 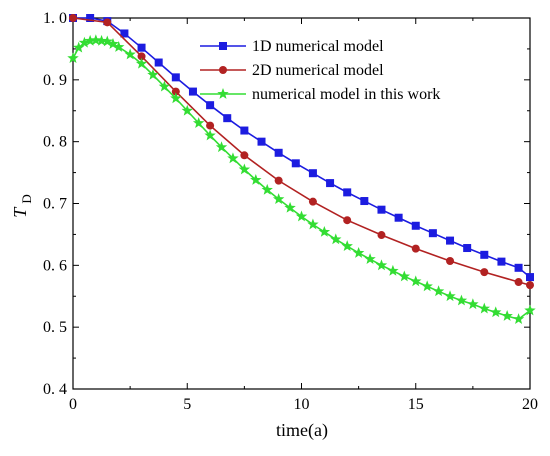 What do you see at coordinates (416, 404) in the screenshot?
I see `x-tick-label: 15` at bounding box center [416, 404].